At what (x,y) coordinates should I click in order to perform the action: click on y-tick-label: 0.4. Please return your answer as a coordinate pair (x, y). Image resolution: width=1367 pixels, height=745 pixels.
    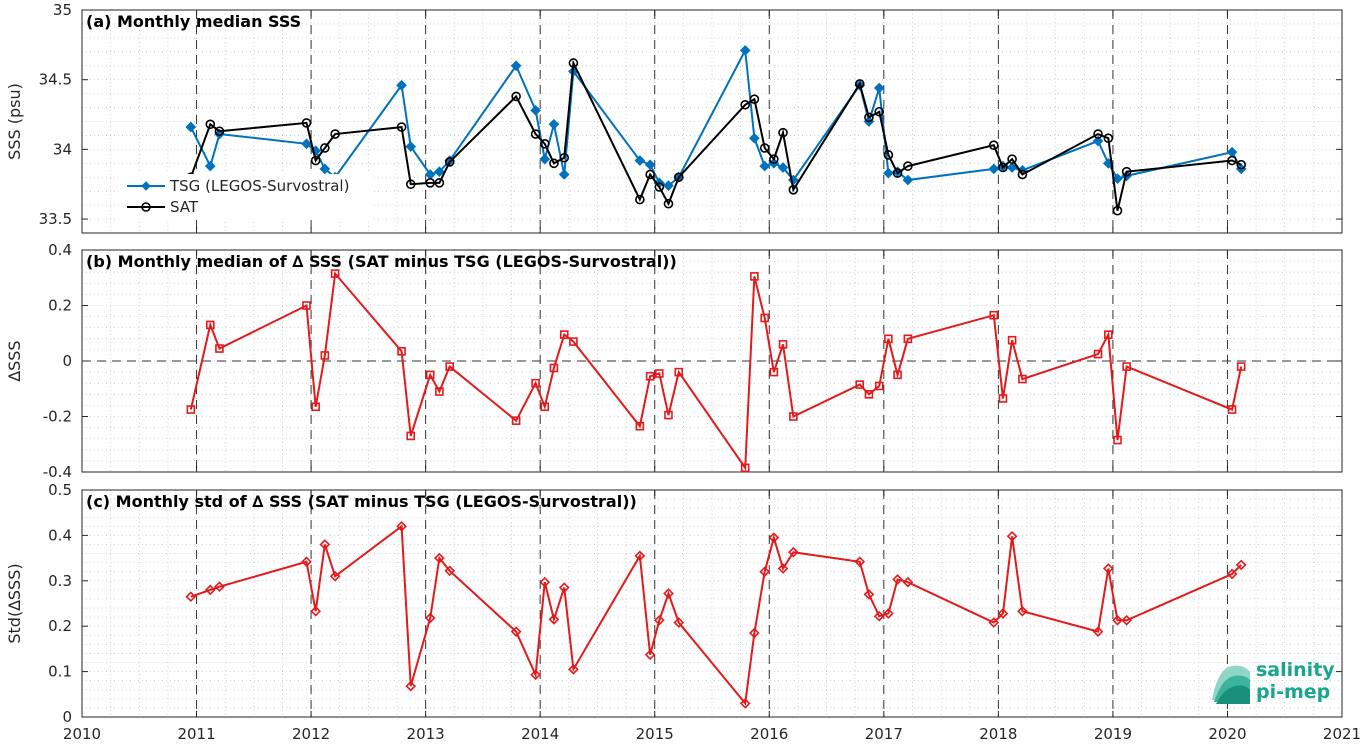
    Looking at the image, I should click on (60, 250).